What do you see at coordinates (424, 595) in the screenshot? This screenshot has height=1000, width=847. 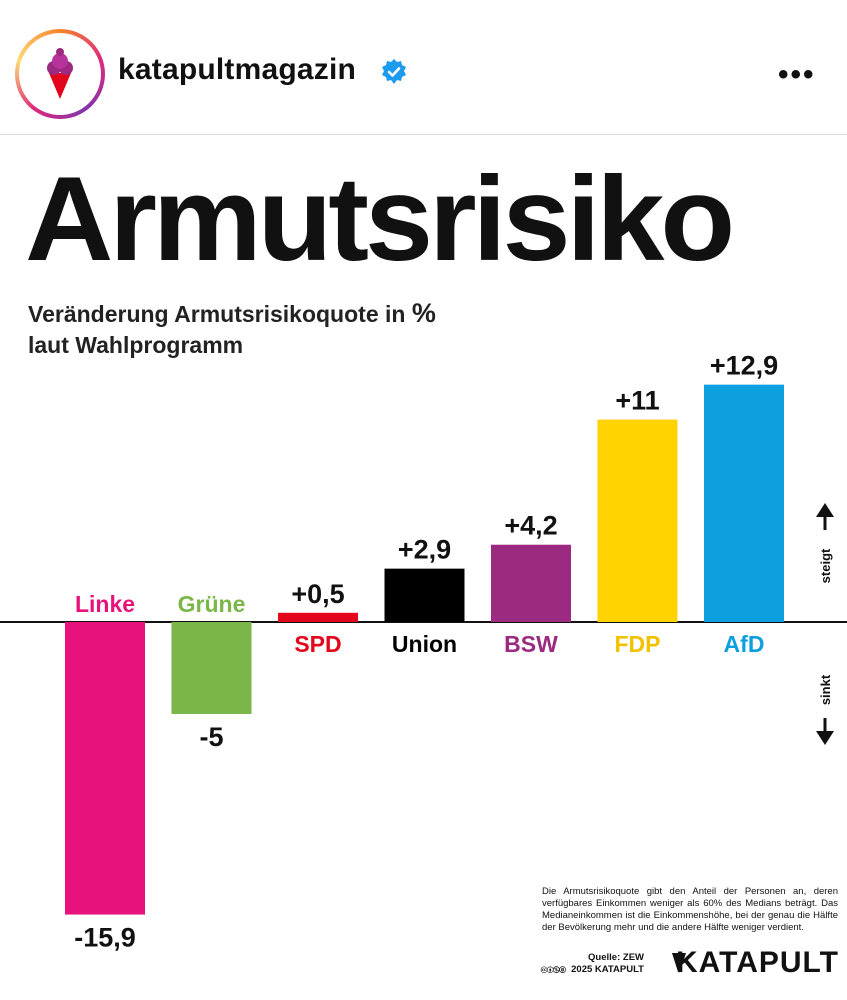 I see `bar-union` at bounding box center [424, 595].